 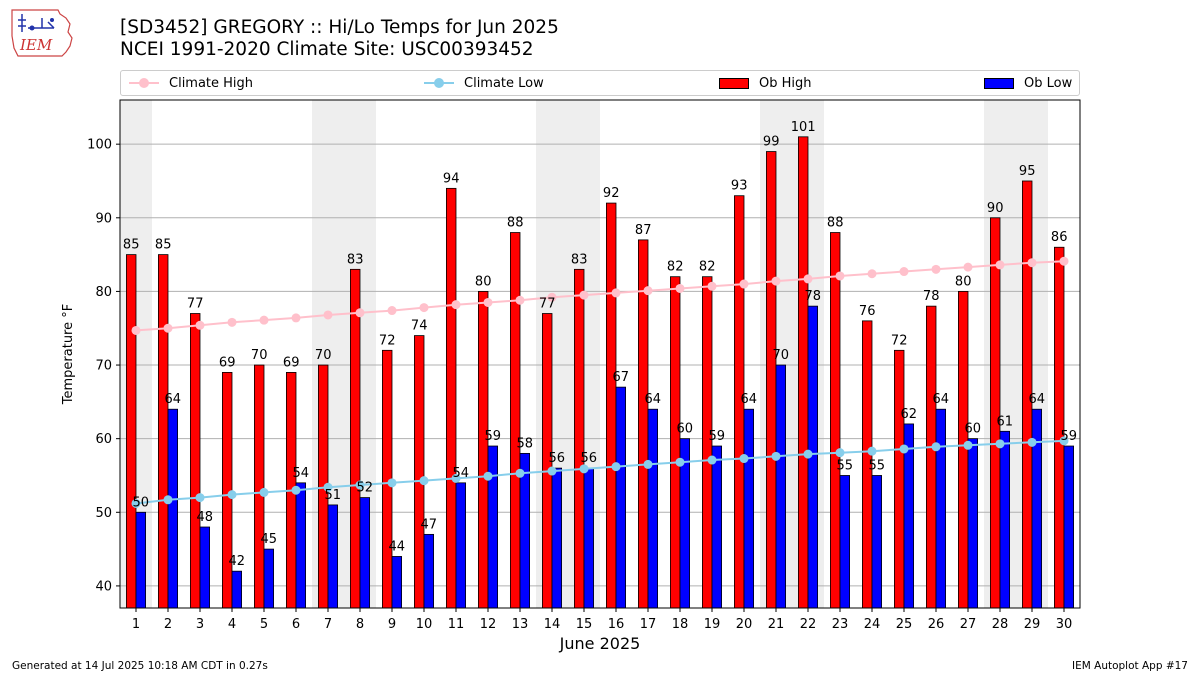 What do you see at coordinates (781, 355) in the screenshot?
I see `ob-low-value-label: 70` at bounding box center [781, 355].